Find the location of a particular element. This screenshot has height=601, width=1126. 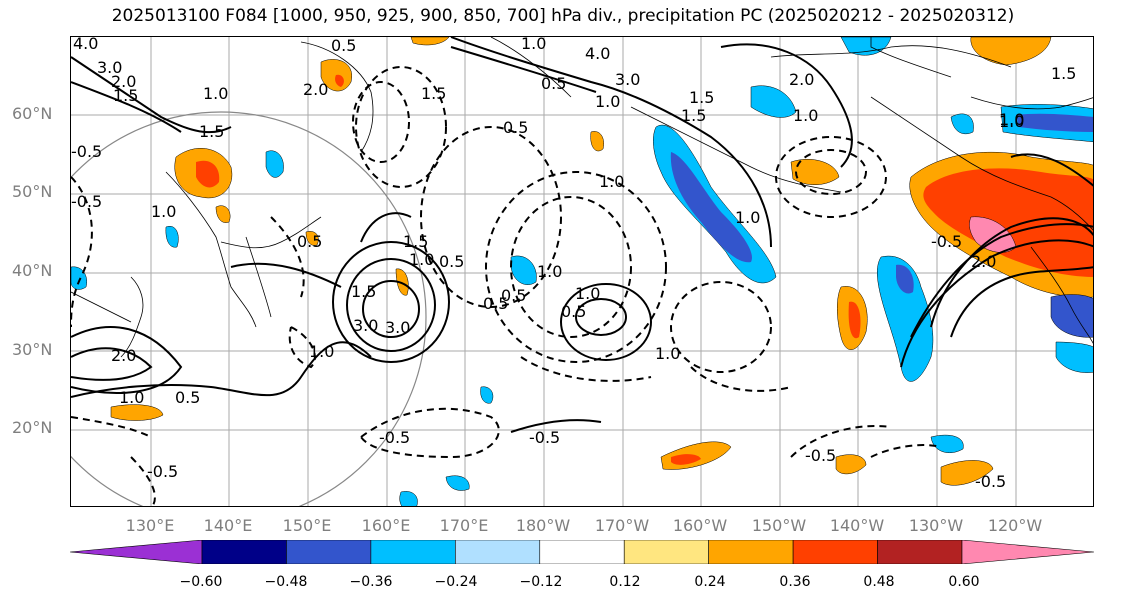

colorbar-tick: −0.60 is located at coordinates (201, 582).